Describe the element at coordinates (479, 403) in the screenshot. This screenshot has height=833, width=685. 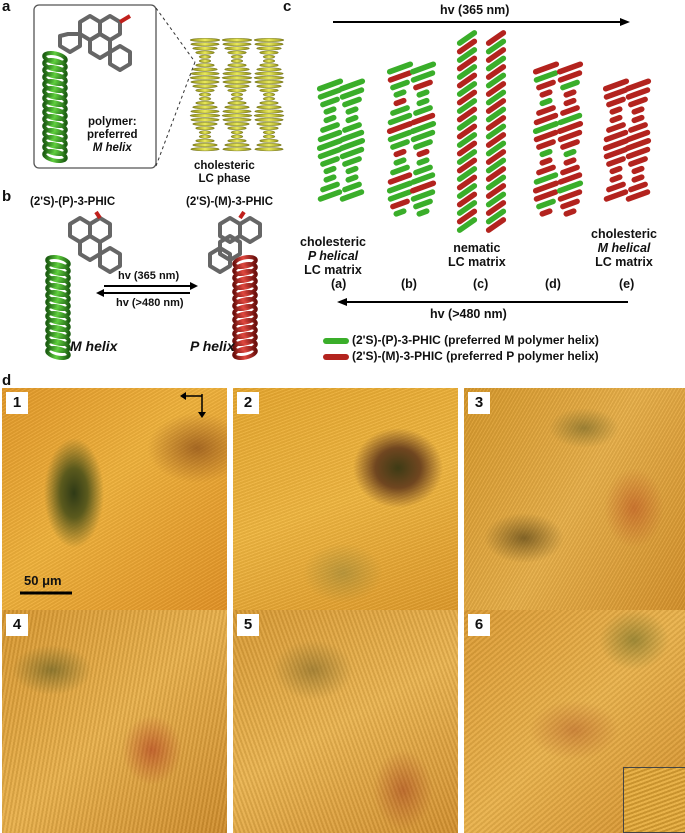
I see `tile-number: 3` at that location.